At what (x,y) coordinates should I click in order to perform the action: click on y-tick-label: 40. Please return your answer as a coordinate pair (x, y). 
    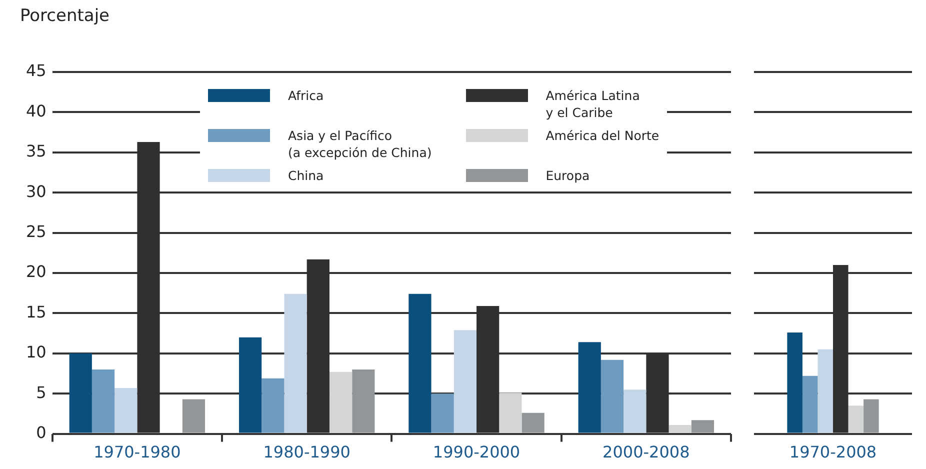
    Looking at the image, I should click on (36, 110).